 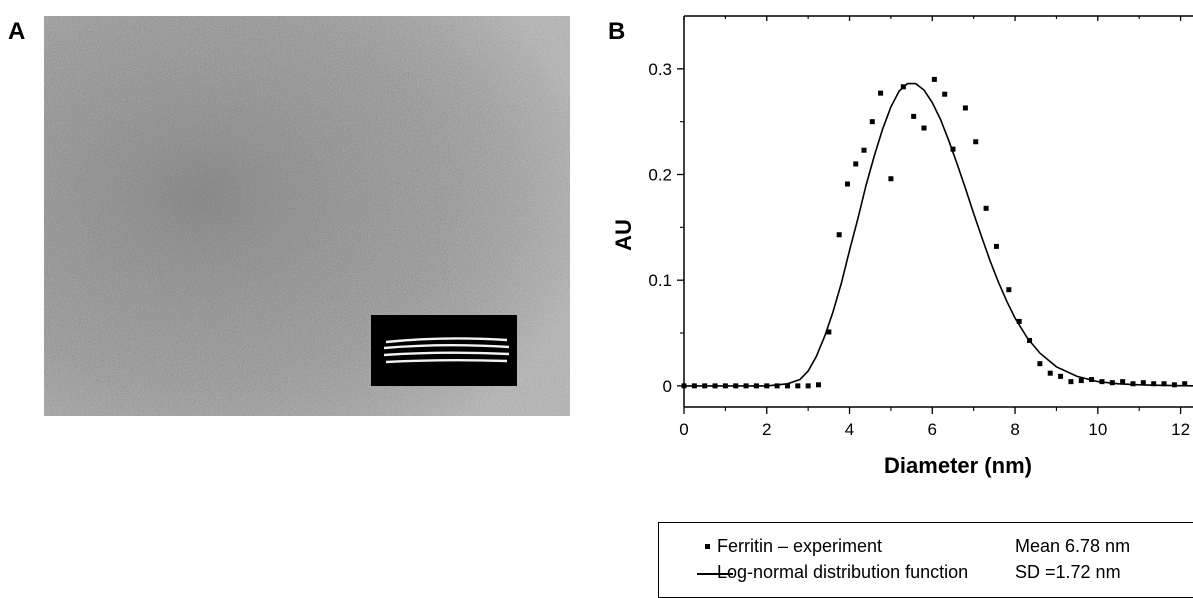 What do you see at coordinates (958, 465) in the screenshot?
I see `x-axis-label: Diameter (nm)` at bounding box center [958, 465].